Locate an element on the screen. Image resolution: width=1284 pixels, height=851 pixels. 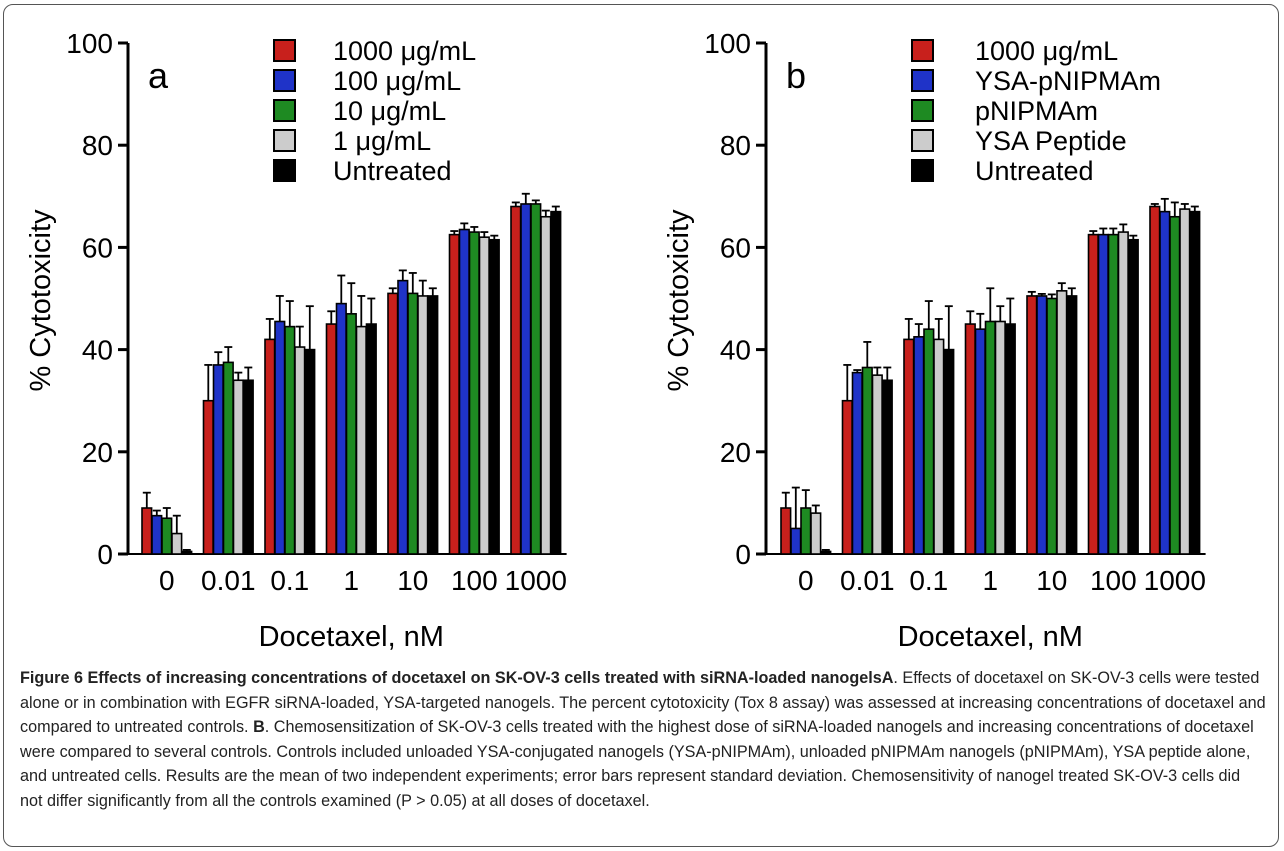
y-tick-label: 40 is located at coordinates (735, 350).